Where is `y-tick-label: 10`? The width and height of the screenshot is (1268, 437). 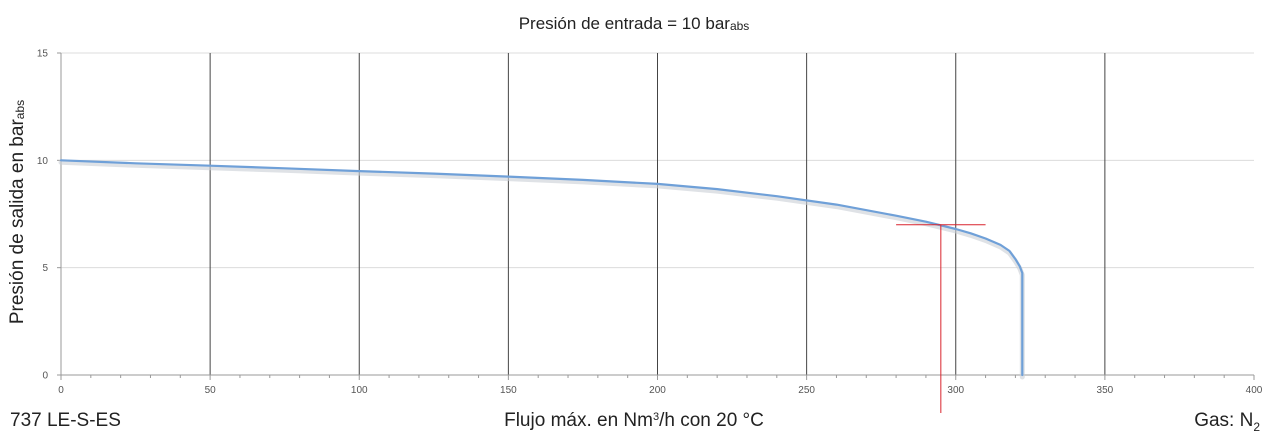 y-tick-label: 10 is located at coordinates (43, 161).